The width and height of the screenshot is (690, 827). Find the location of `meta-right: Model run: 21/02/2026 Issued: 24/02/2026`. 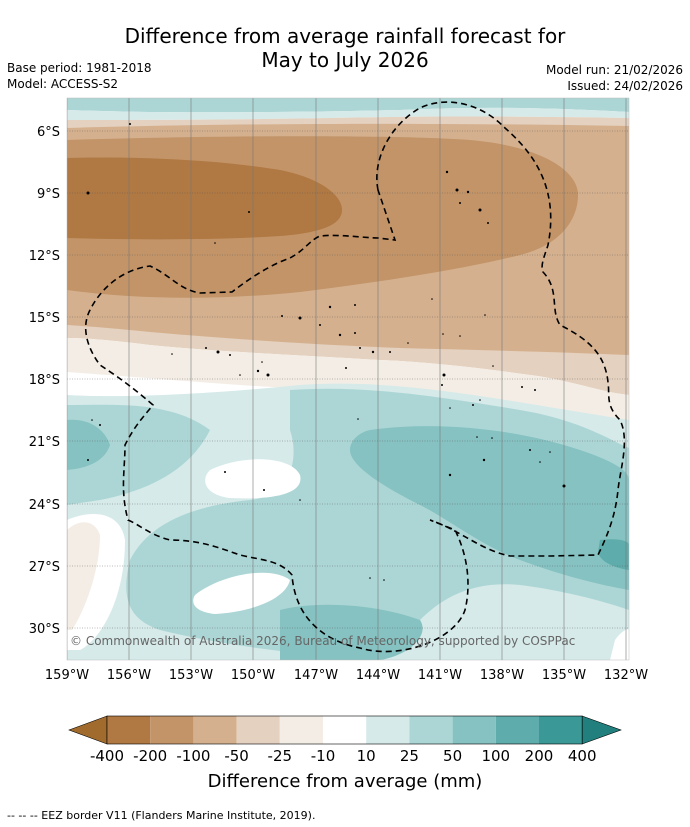

meta-right: Model run: 21/02/2026 Issued: 24/02/2026 is located at coordinates (614, 78).